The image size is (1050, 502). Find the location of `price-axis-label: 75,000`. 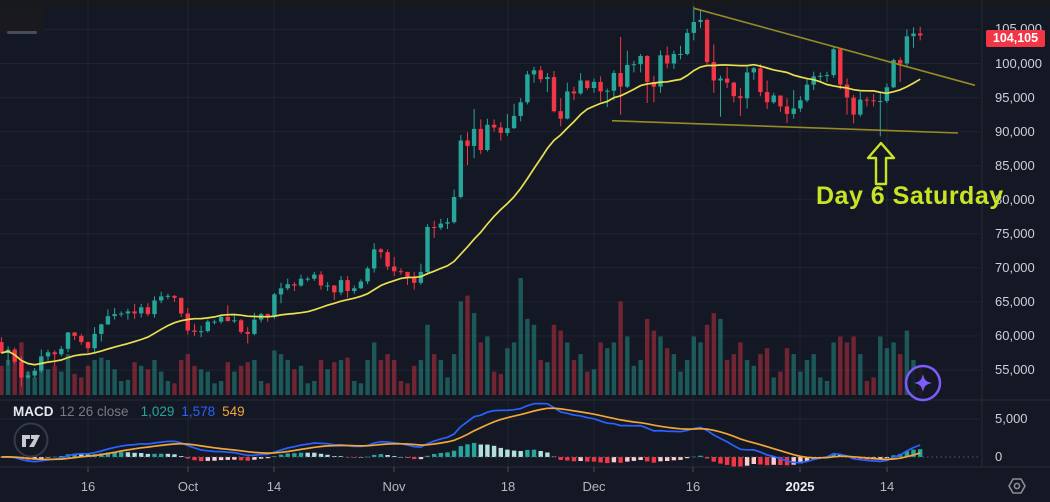

price-axis-label: 75,000 is located at coordinates (1015, 233).